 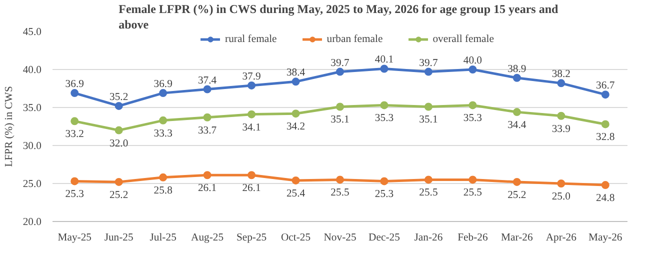 I want to click on y-tick-label: 35.0, so click(x=32, y=108).